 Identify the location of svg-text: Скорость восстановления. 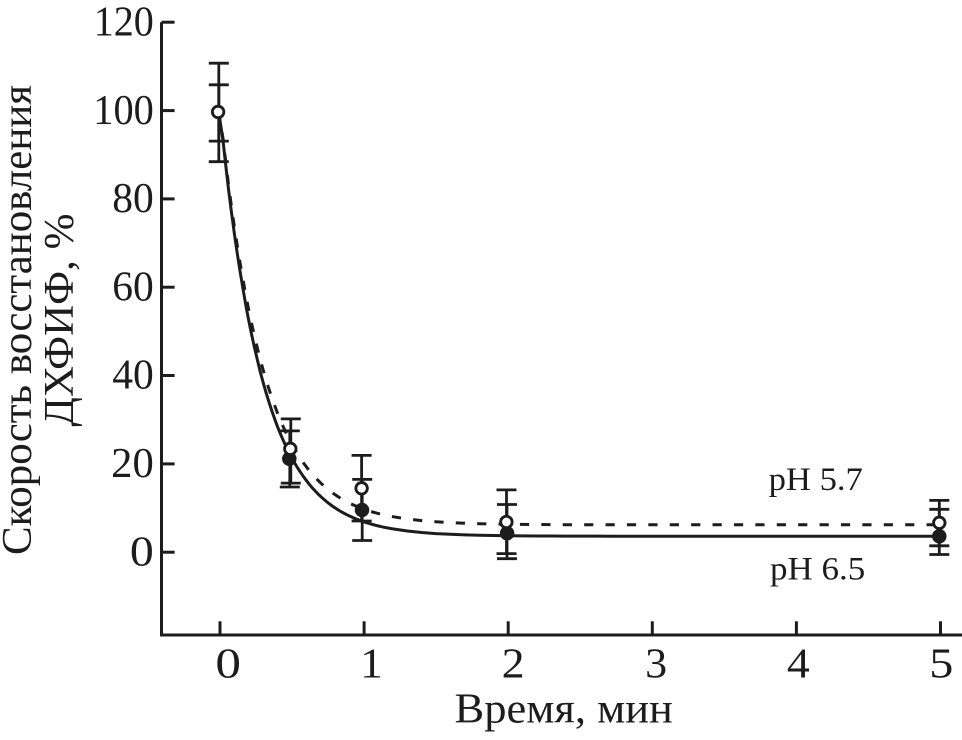
(20, 320).